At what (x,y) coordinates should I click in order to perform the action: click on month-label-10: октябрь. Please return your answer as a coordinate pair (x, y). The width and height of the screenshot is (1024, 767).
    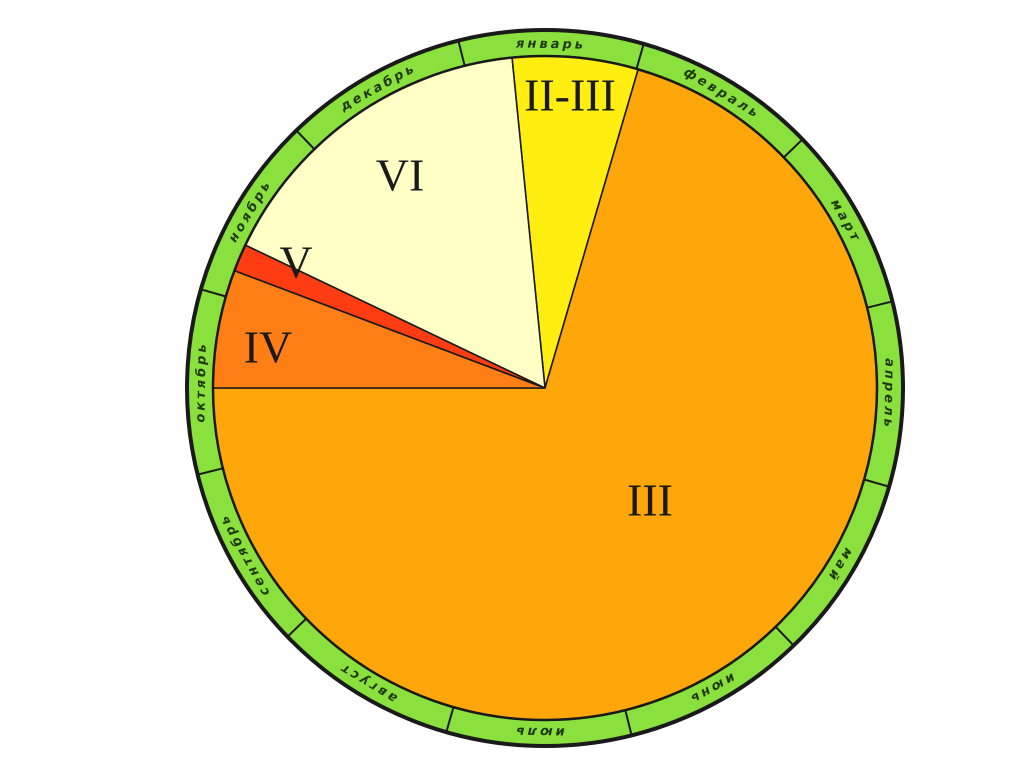
    Looking at the image, I should click on (201, 381).